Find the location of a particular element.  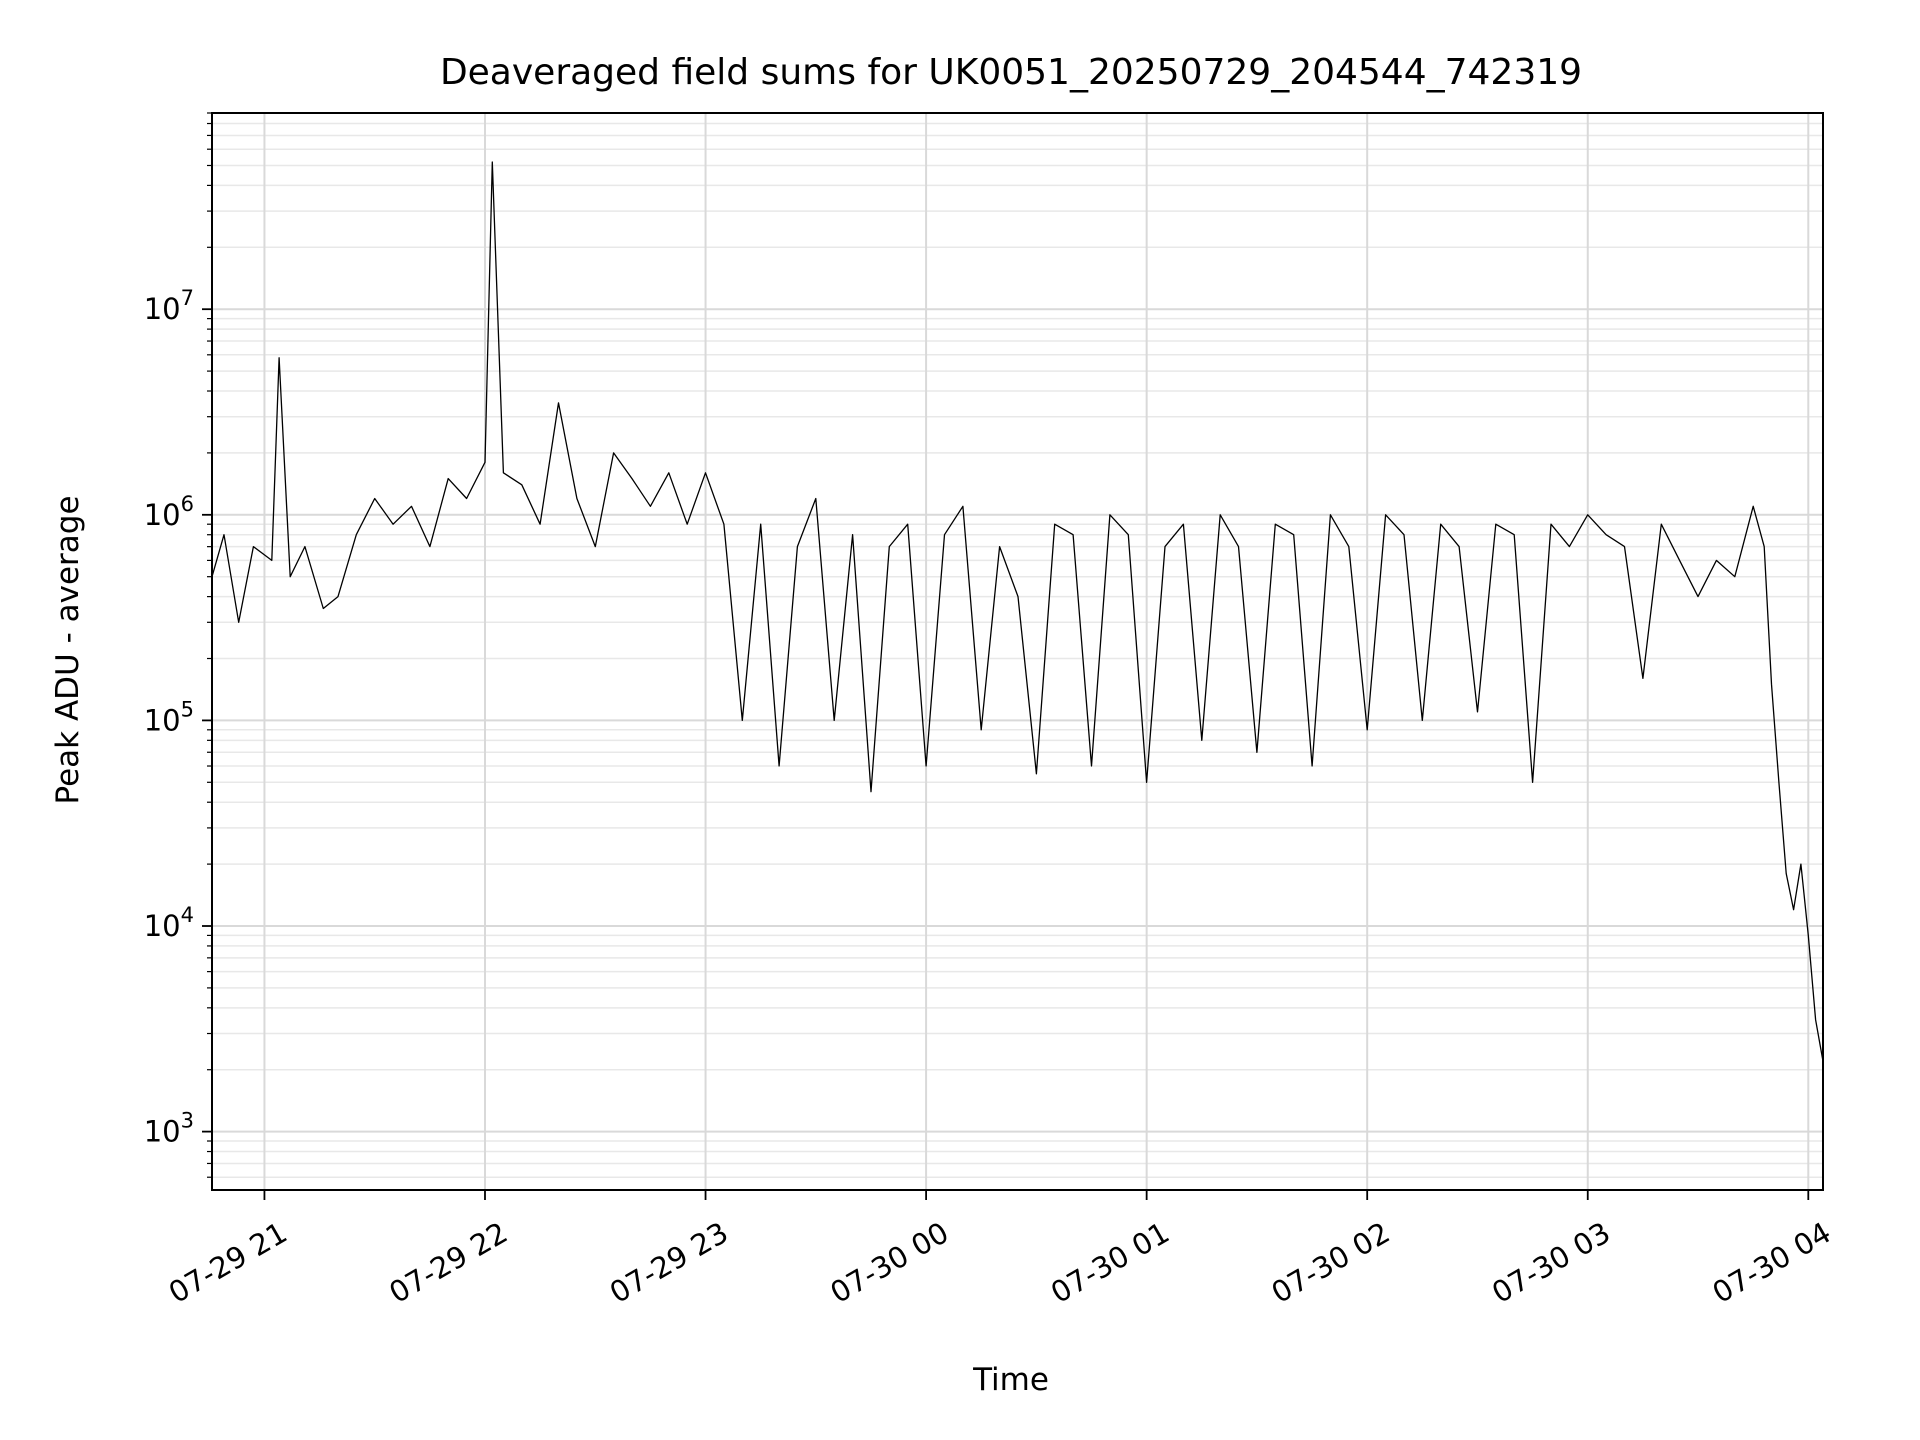

x-axis-title: Time is located at coordinates (1010, 1380).